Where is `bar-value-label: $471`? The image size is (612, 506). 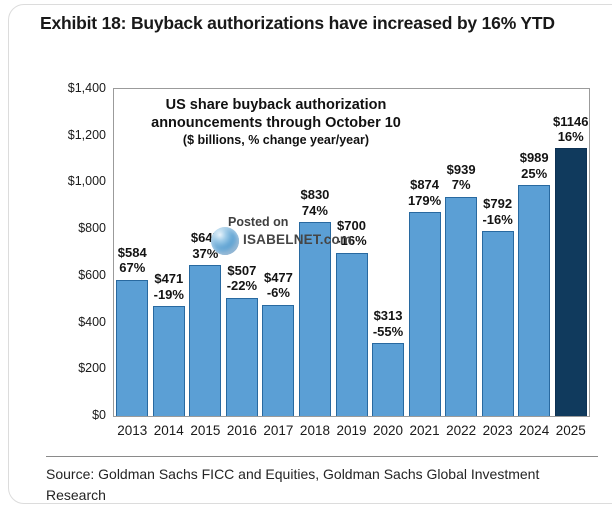
bar-value-label: $471 is located at coordinates (169, 279).